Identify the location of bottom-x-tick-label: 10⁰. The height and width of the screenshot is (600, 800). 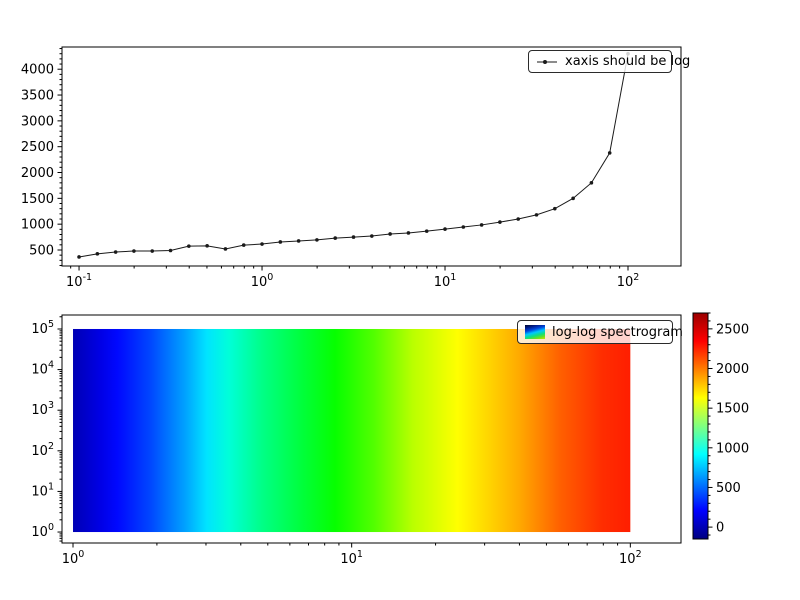
(73, 558).